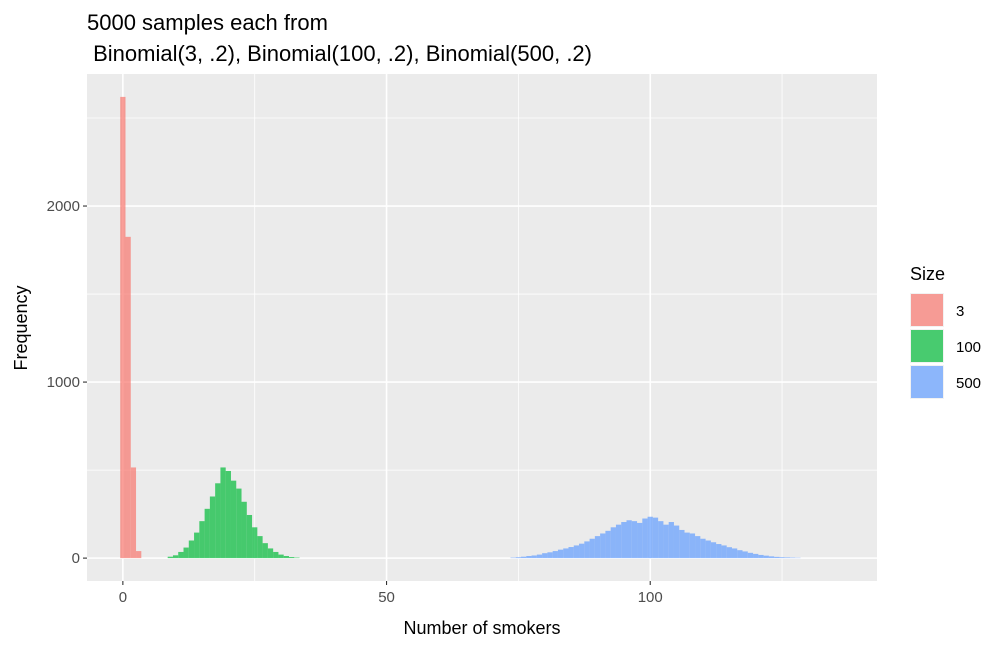 The height and width of the screenshot is (648, 1008). What do you see at coordinates (207, 22) in the screenshot?
I see `chart-title-line-1: 5000 samples each from` at bounding box center [207, 22].